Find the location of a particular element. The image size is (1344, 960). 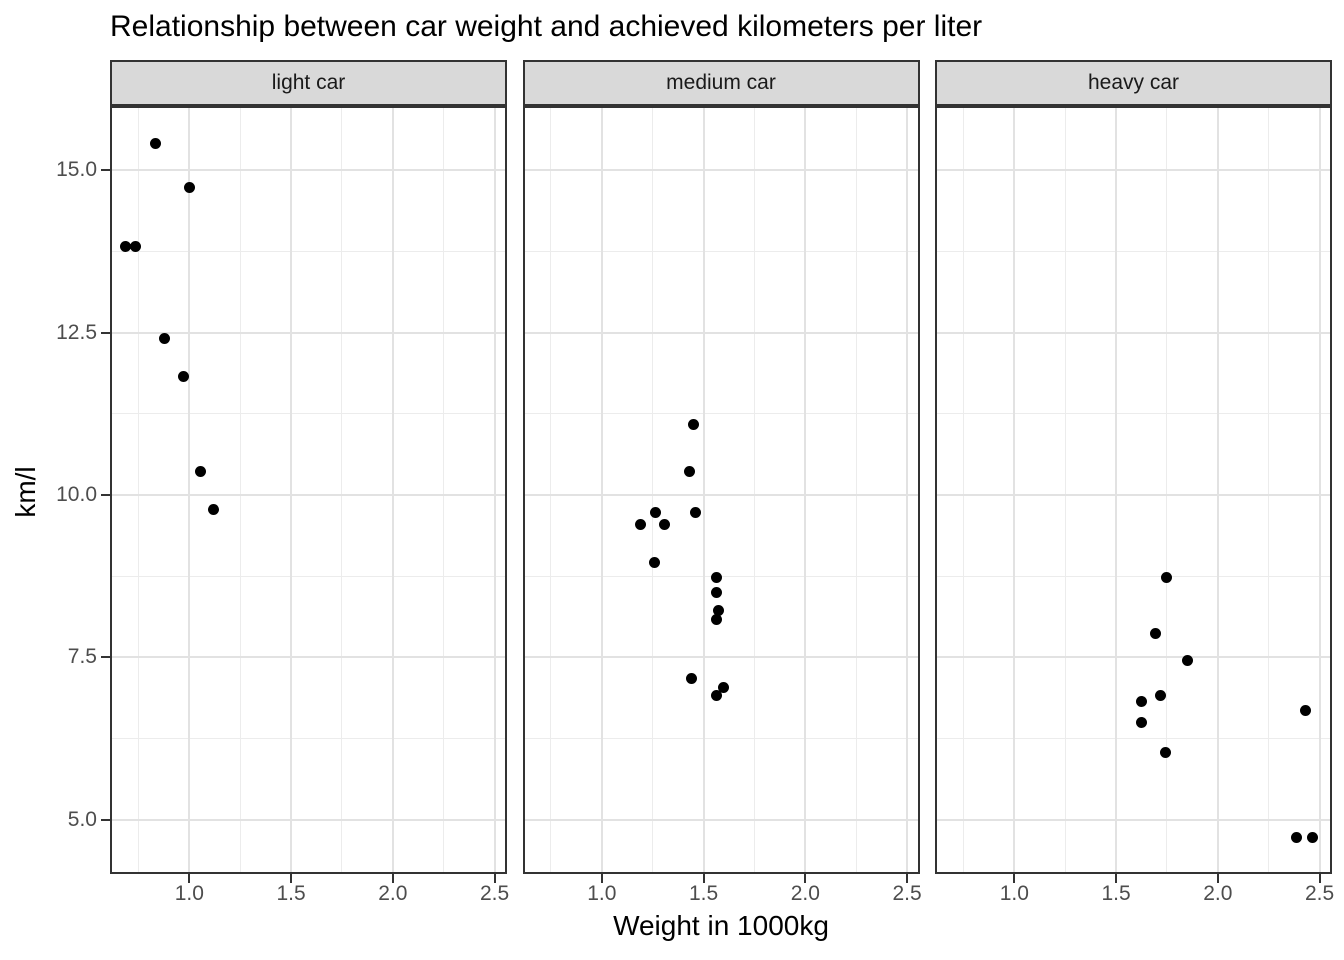

facet-strip-label: heavy car is located at coordinates (1133, 82).